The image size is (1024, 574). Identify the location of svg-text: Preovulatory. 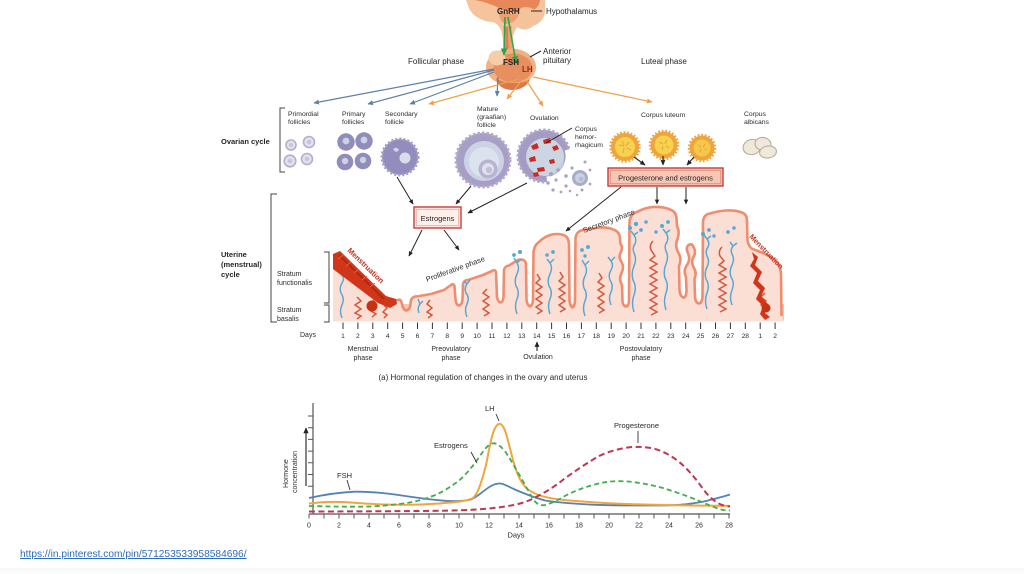
(451, 349).